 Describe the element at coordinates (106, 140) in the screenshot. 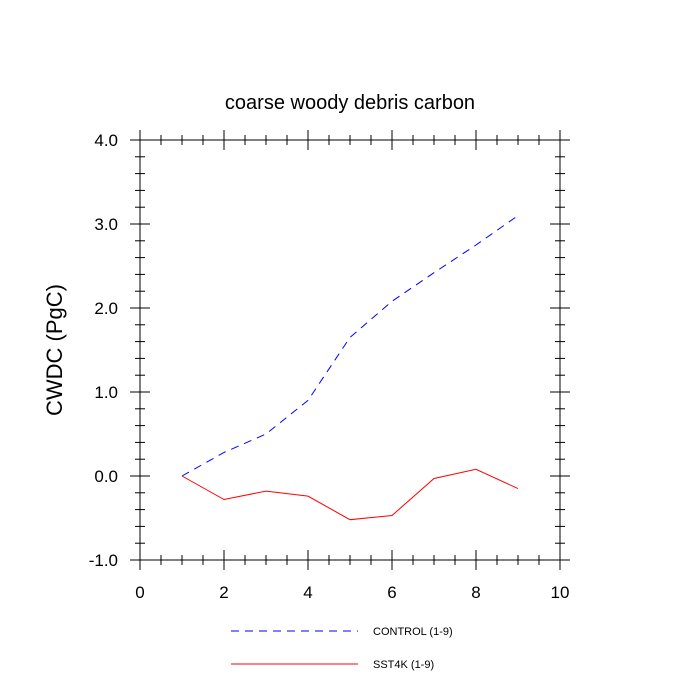

I see `y-tick-label: 4.0` at that location.